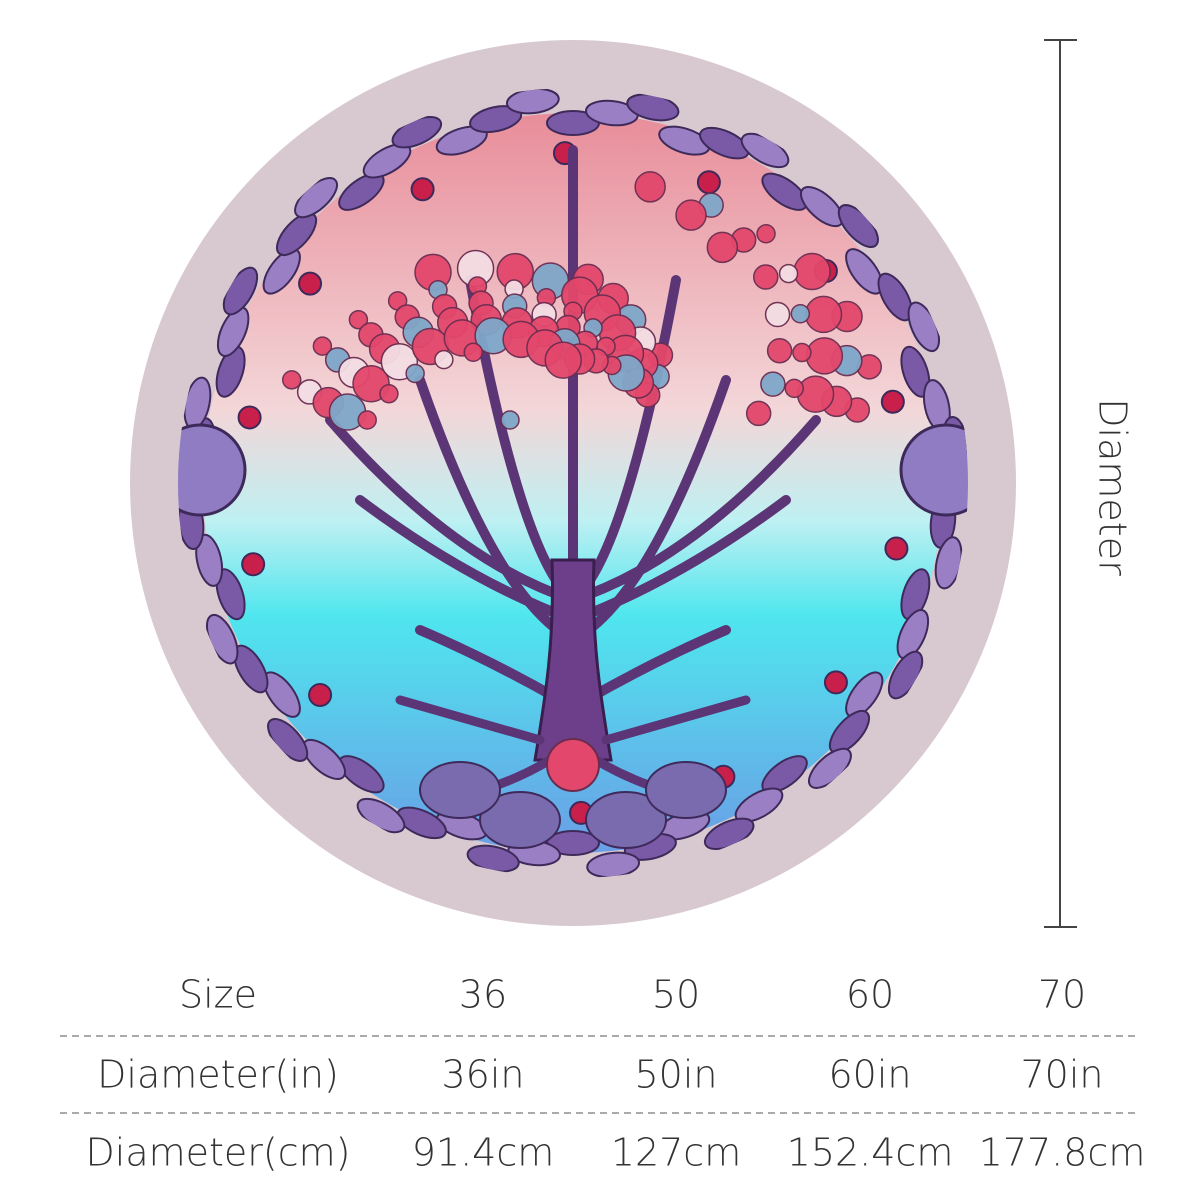 Image resolution: width=1200 pixels, height=1204 pixels. Describe the element at coordinates (483, 1153) in the screenshot. I see `table-cell: 91.4cm` at that location.